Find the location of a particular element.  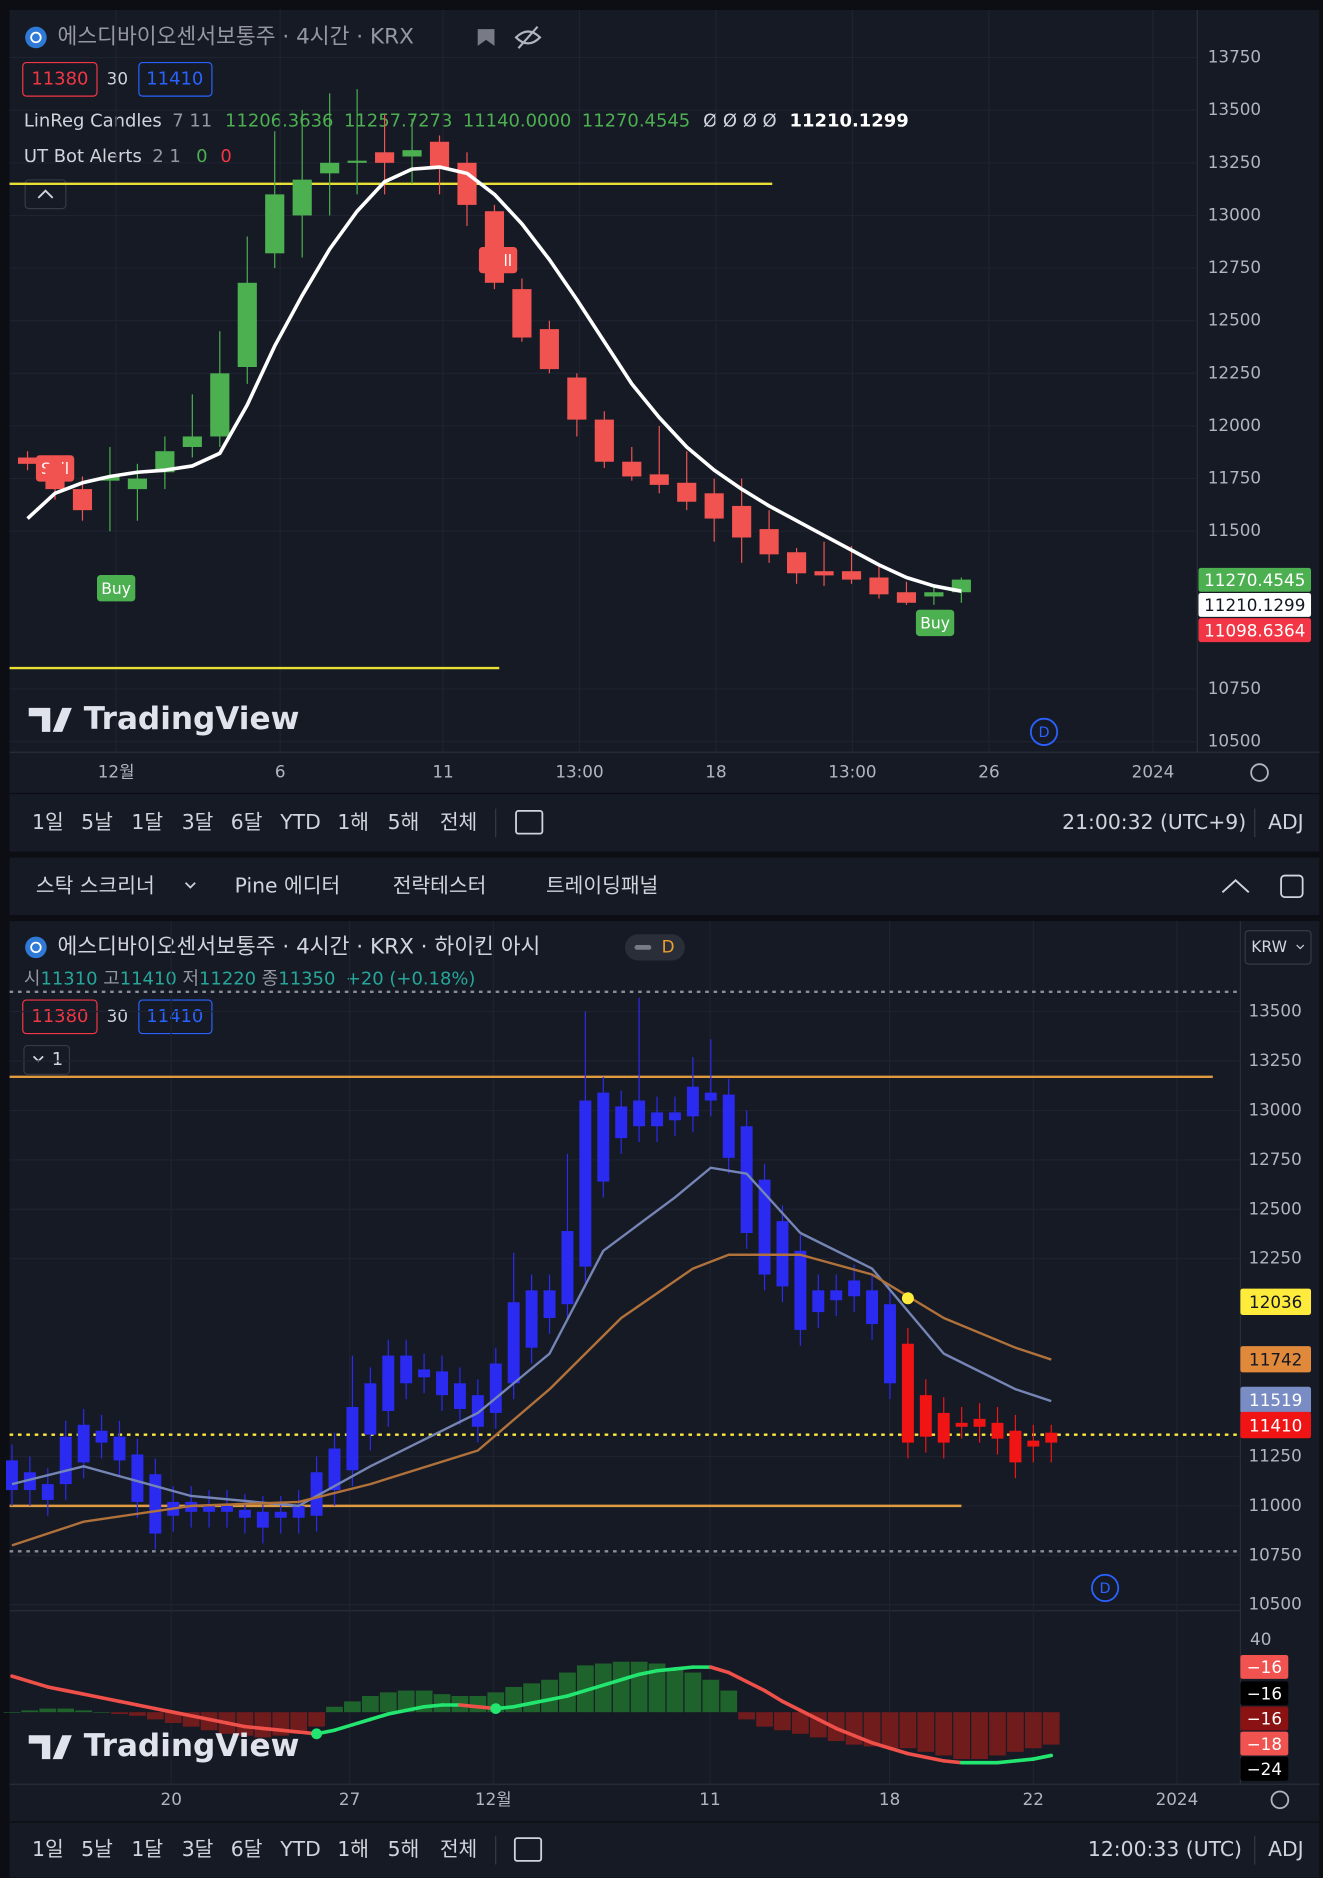

currency-button is located at coordinates (1278, 947).